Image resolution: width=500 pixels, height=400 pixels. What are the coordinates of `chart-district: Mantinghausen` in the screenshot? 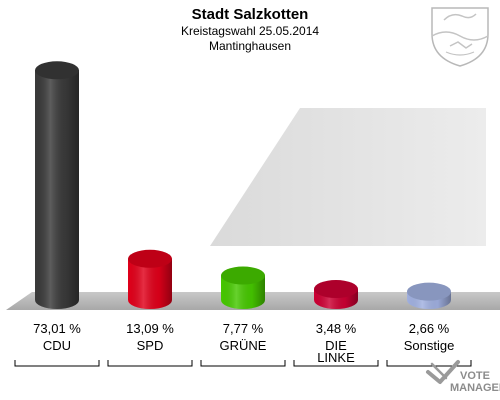 It's located at (250, 46).